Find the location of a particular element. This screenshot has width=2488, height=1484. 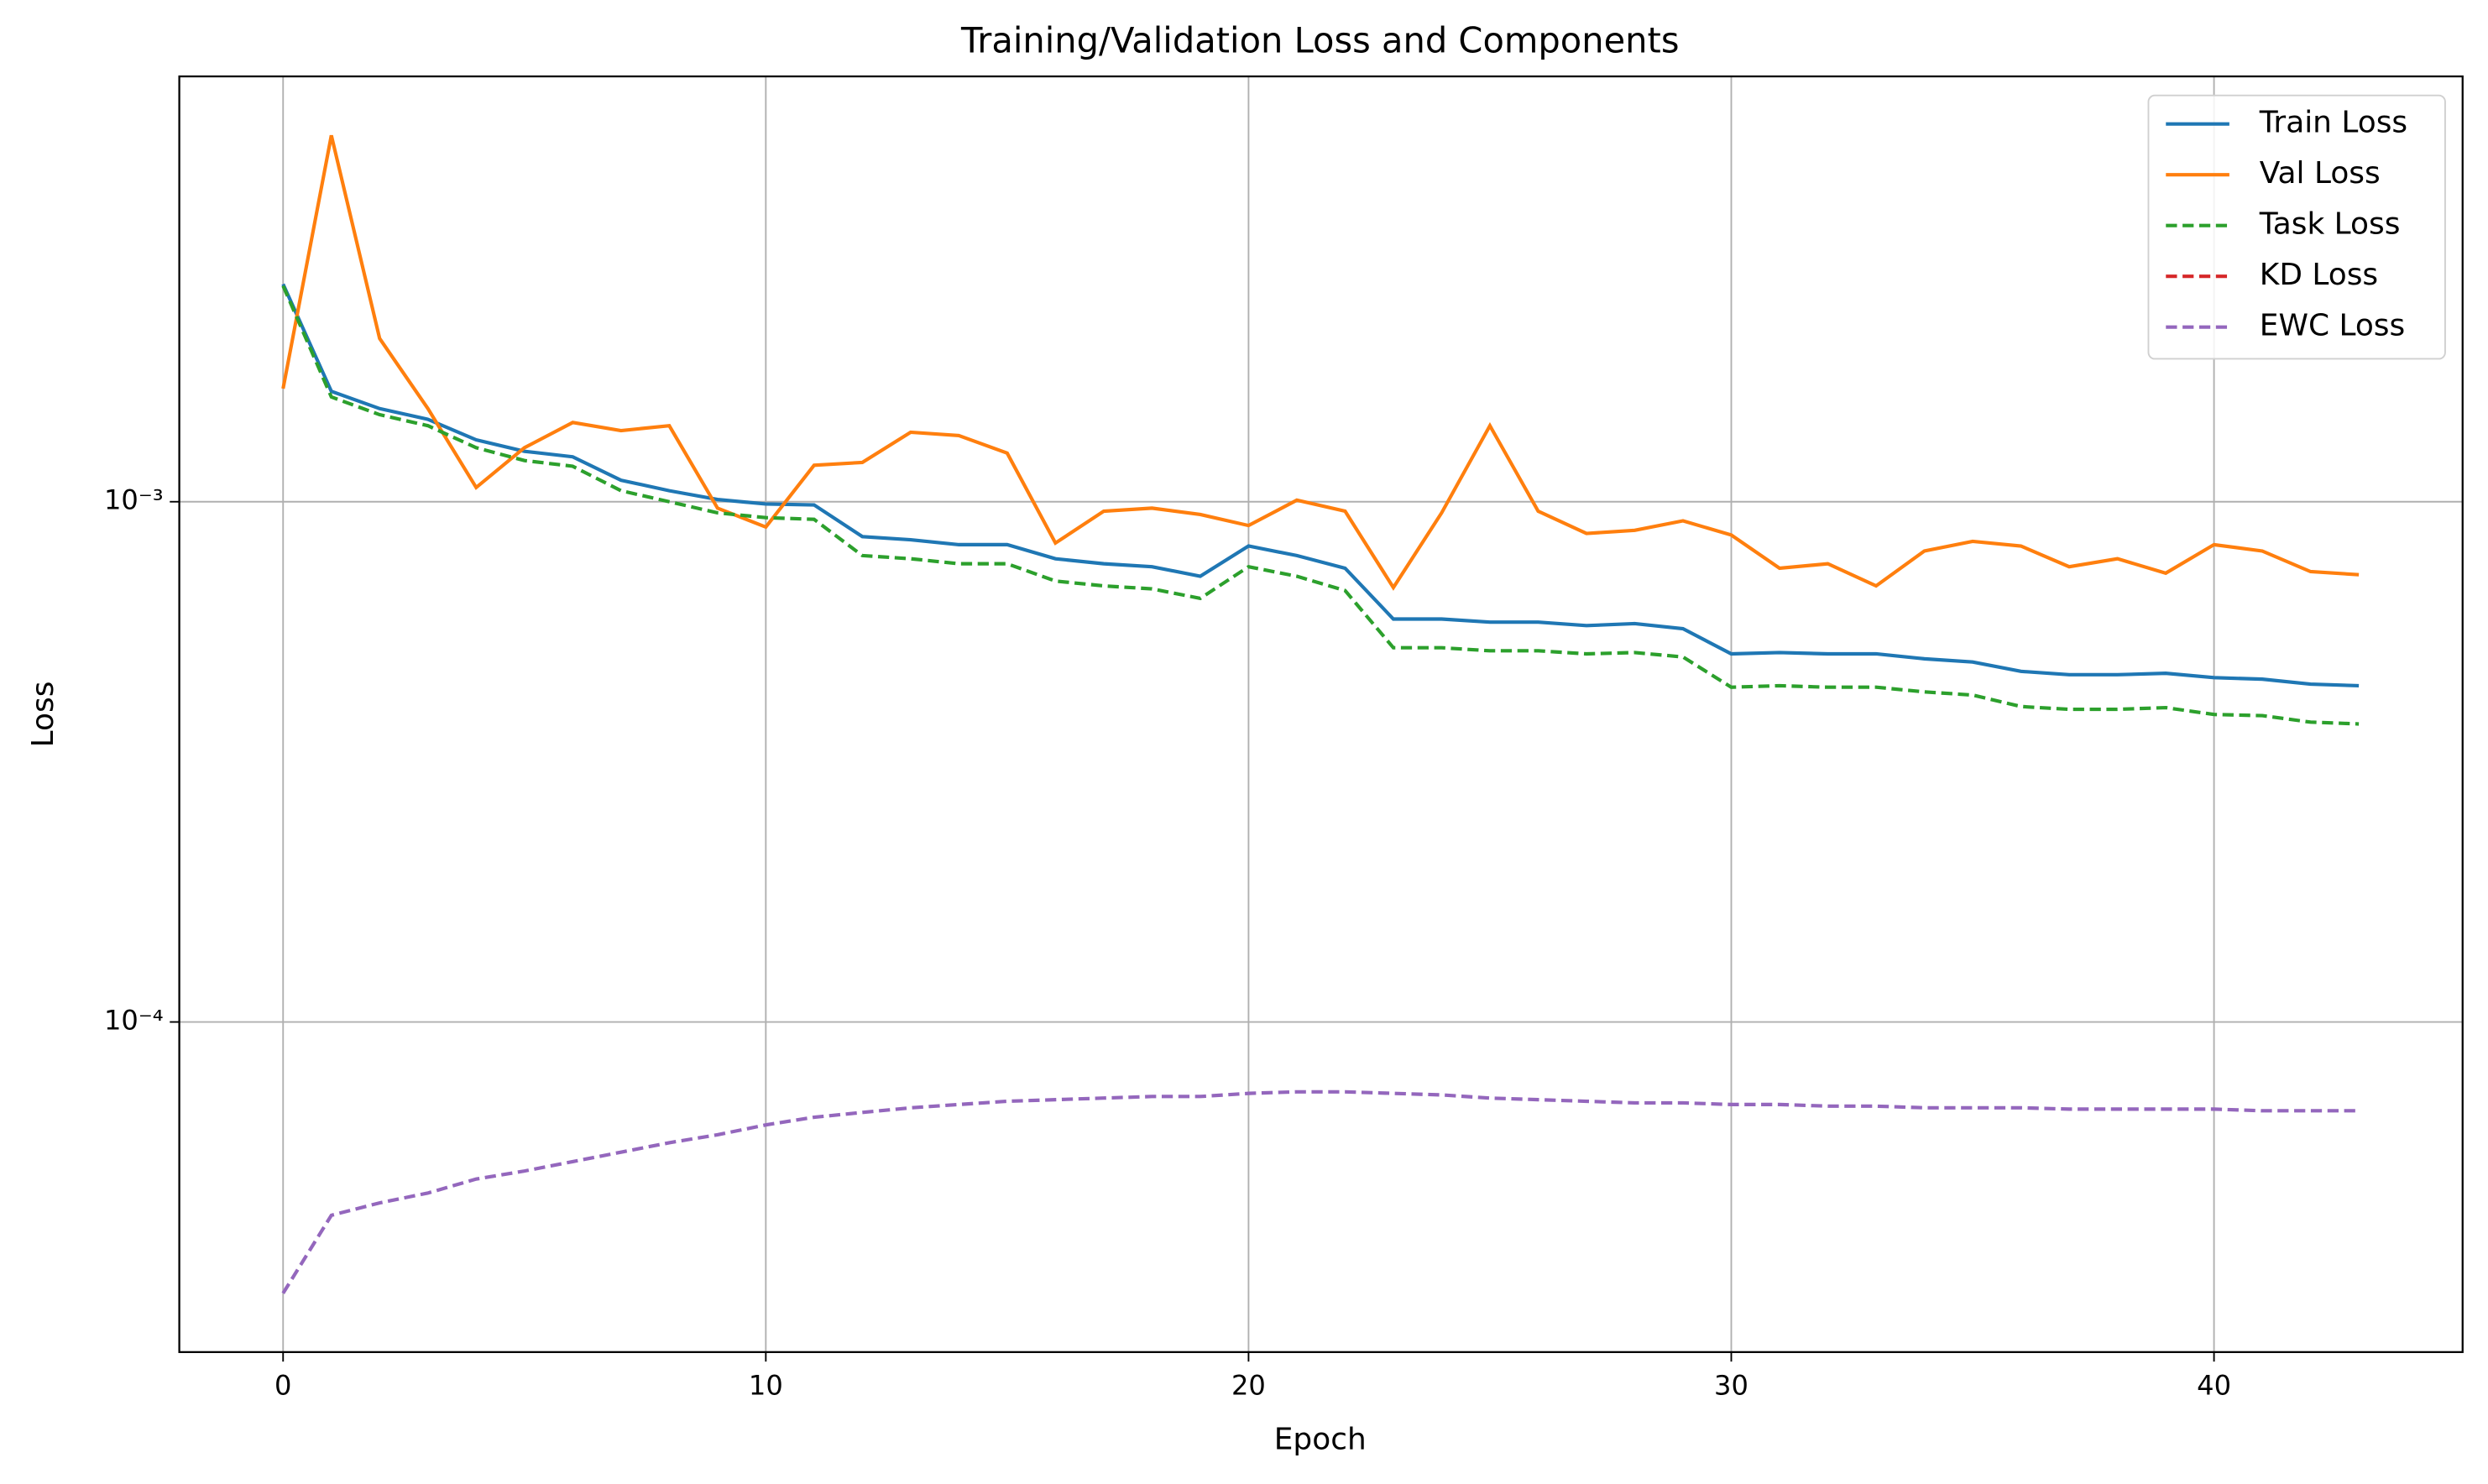

chart-title: Training/Validation Loss and Components is located at coordinates (1319, 39).